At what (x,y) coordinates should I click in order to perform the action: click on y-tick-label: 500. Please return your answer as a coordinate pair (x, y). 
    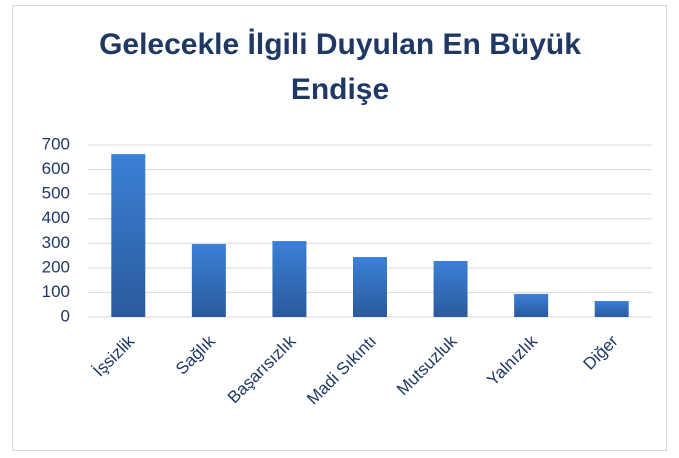
    Looking at the image, I should click on (56, 193).